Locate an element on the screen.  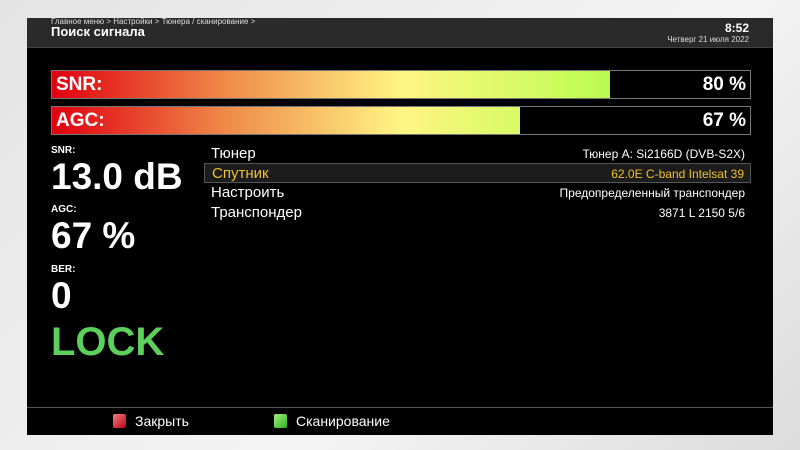
snr-bar: SNR: 80 % is located at coordinates (401, 84).